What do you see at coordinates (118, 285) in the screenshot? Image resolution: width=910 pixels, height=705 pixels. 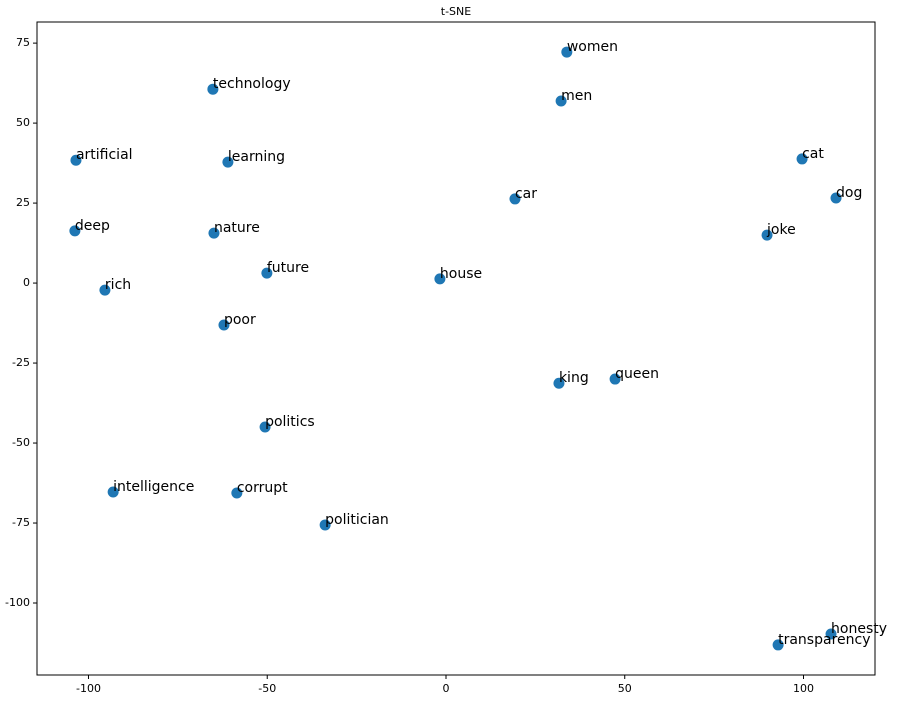 I see `point-label: rich` at bounding box center [118, 285].